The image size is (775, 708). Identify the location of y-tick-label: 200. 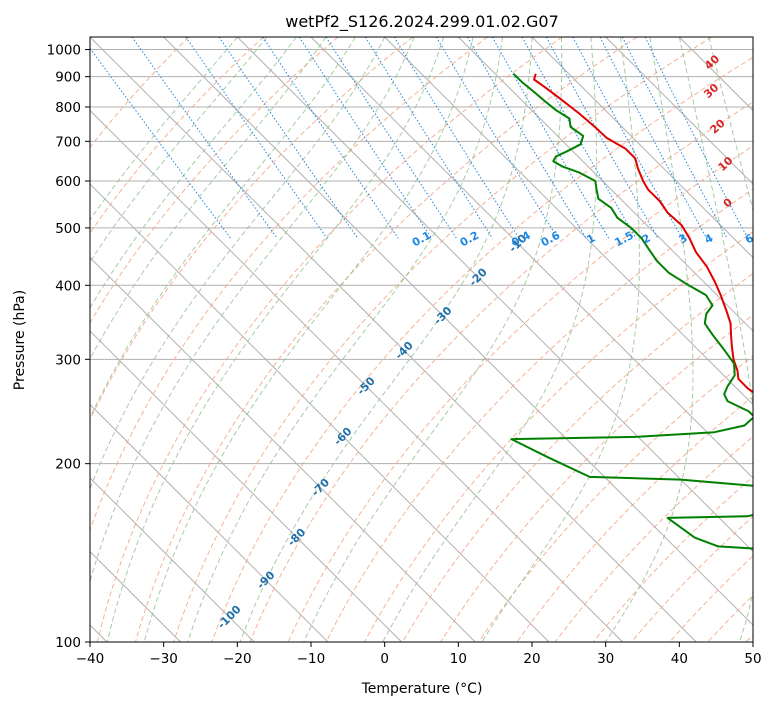
(68, 465).